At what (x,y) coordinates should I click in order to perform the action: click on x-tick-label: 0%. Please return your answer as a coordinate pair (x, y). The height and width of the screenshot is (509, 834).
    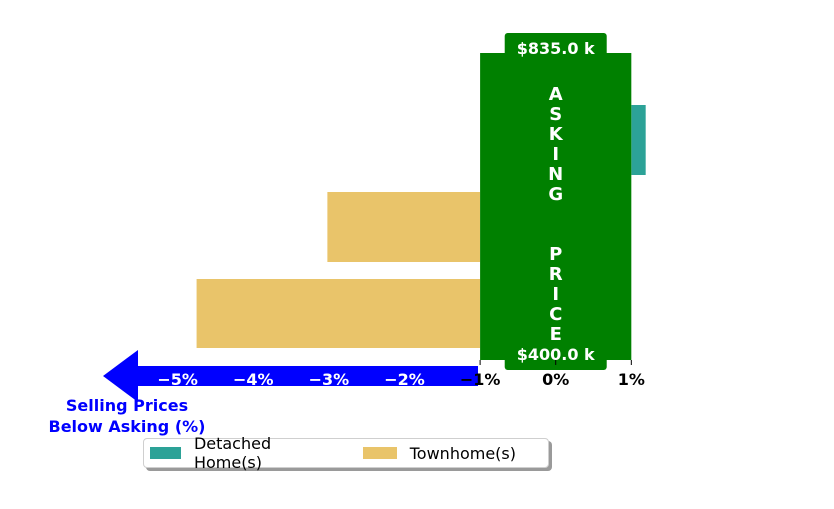
    Looking at the image, I should click on (555, 379).